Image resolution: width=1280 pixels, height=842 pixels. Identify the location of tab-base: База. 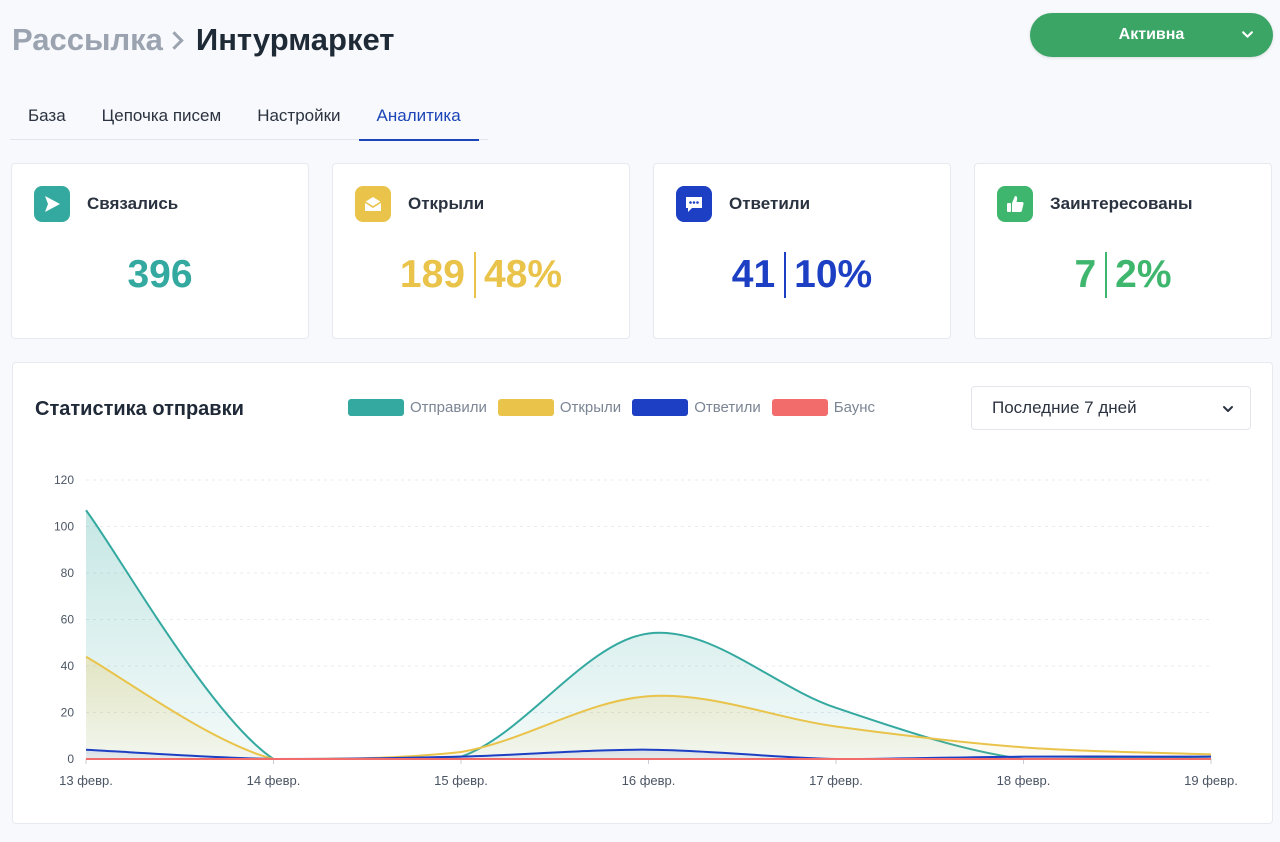
(47, 115).